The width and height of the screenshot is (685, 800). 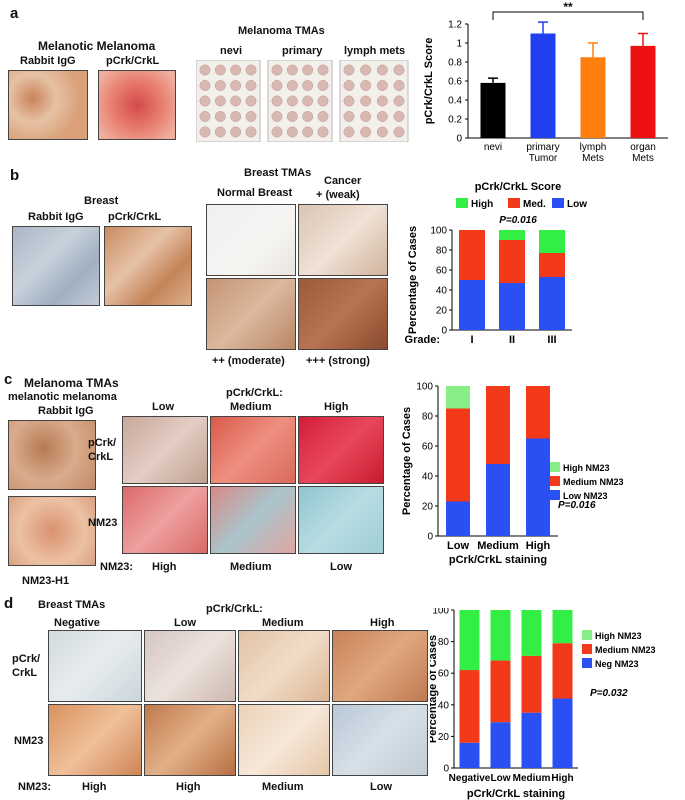 I want to click on panel-b-ihc-label-pcrk: pCrk/CrkL, so click(x=135, y=217).